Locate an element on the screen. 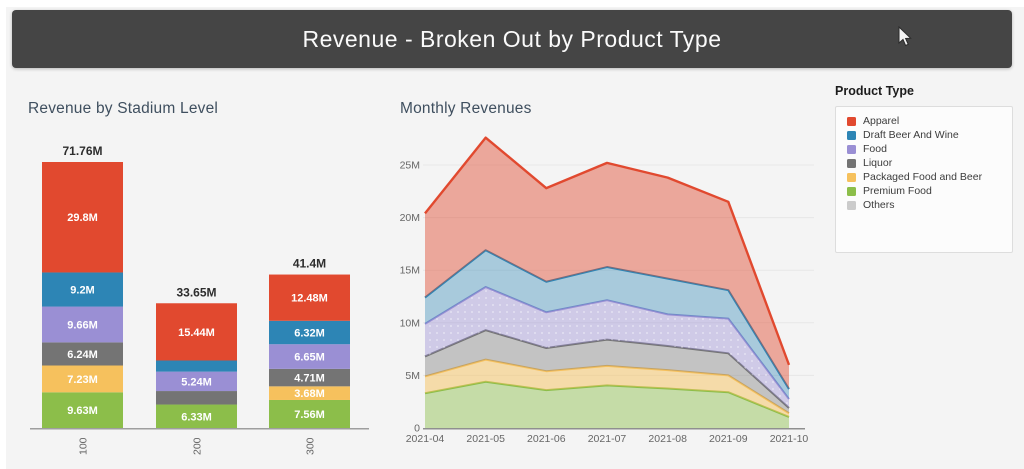  bar-segment-label: 4.71M is located at coordinates (309, 379).